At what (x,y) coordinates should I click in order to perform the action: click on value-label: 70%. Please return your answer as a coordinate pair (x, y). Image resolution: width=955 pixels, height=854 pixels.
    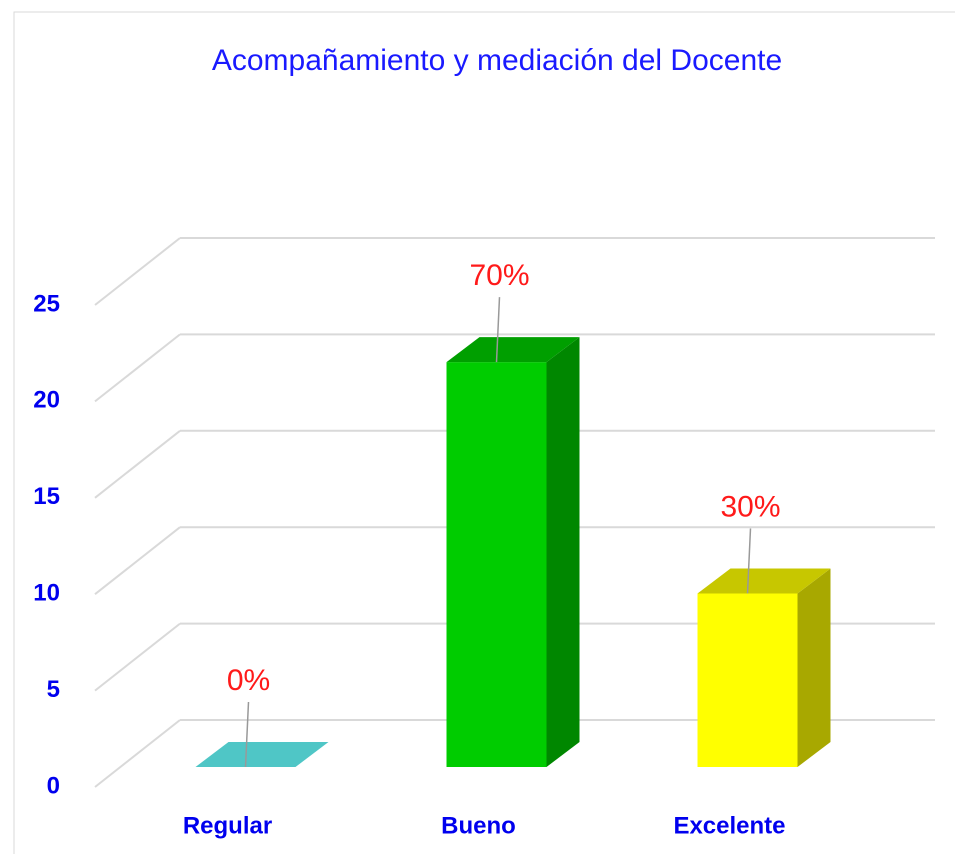
    Looking at the image, I should click on (499, 275).